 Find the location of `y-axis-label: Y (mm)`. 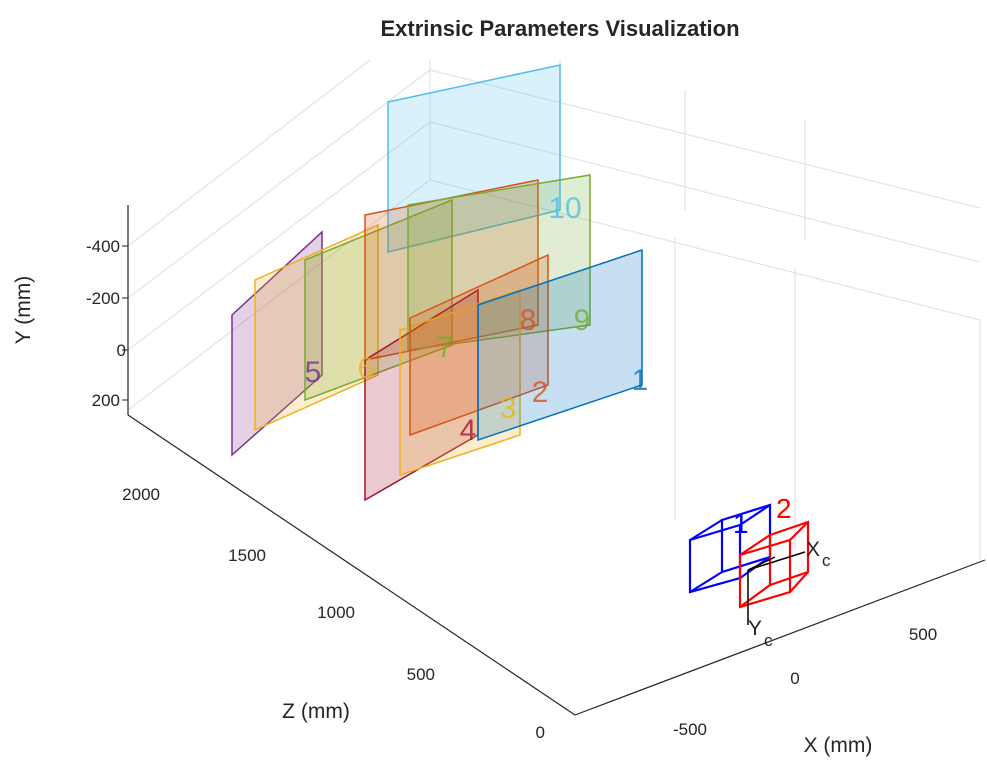

y-axis-label: Y (mm) is located at coordinates (23, 310).